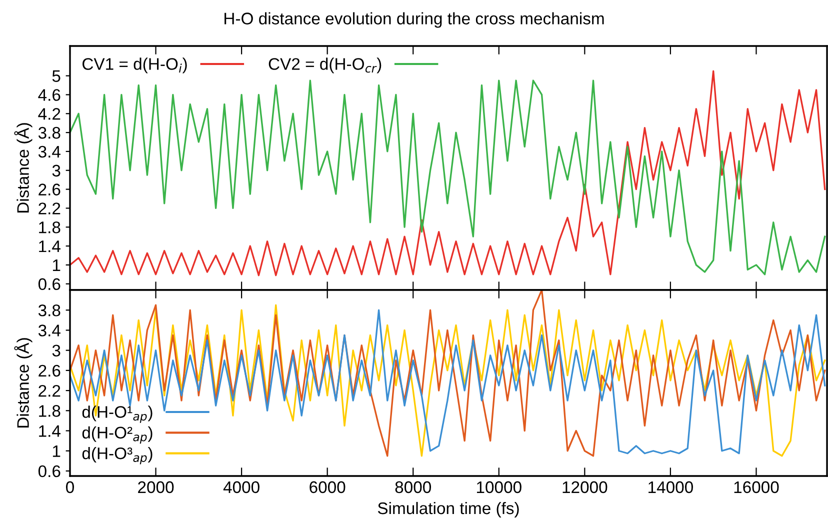 The image size is (828, 525). Describe the element at coordinates (117, 414) in the screenshot. I see `legend-label: d(H-O¹$_{ap}$)` at that location.